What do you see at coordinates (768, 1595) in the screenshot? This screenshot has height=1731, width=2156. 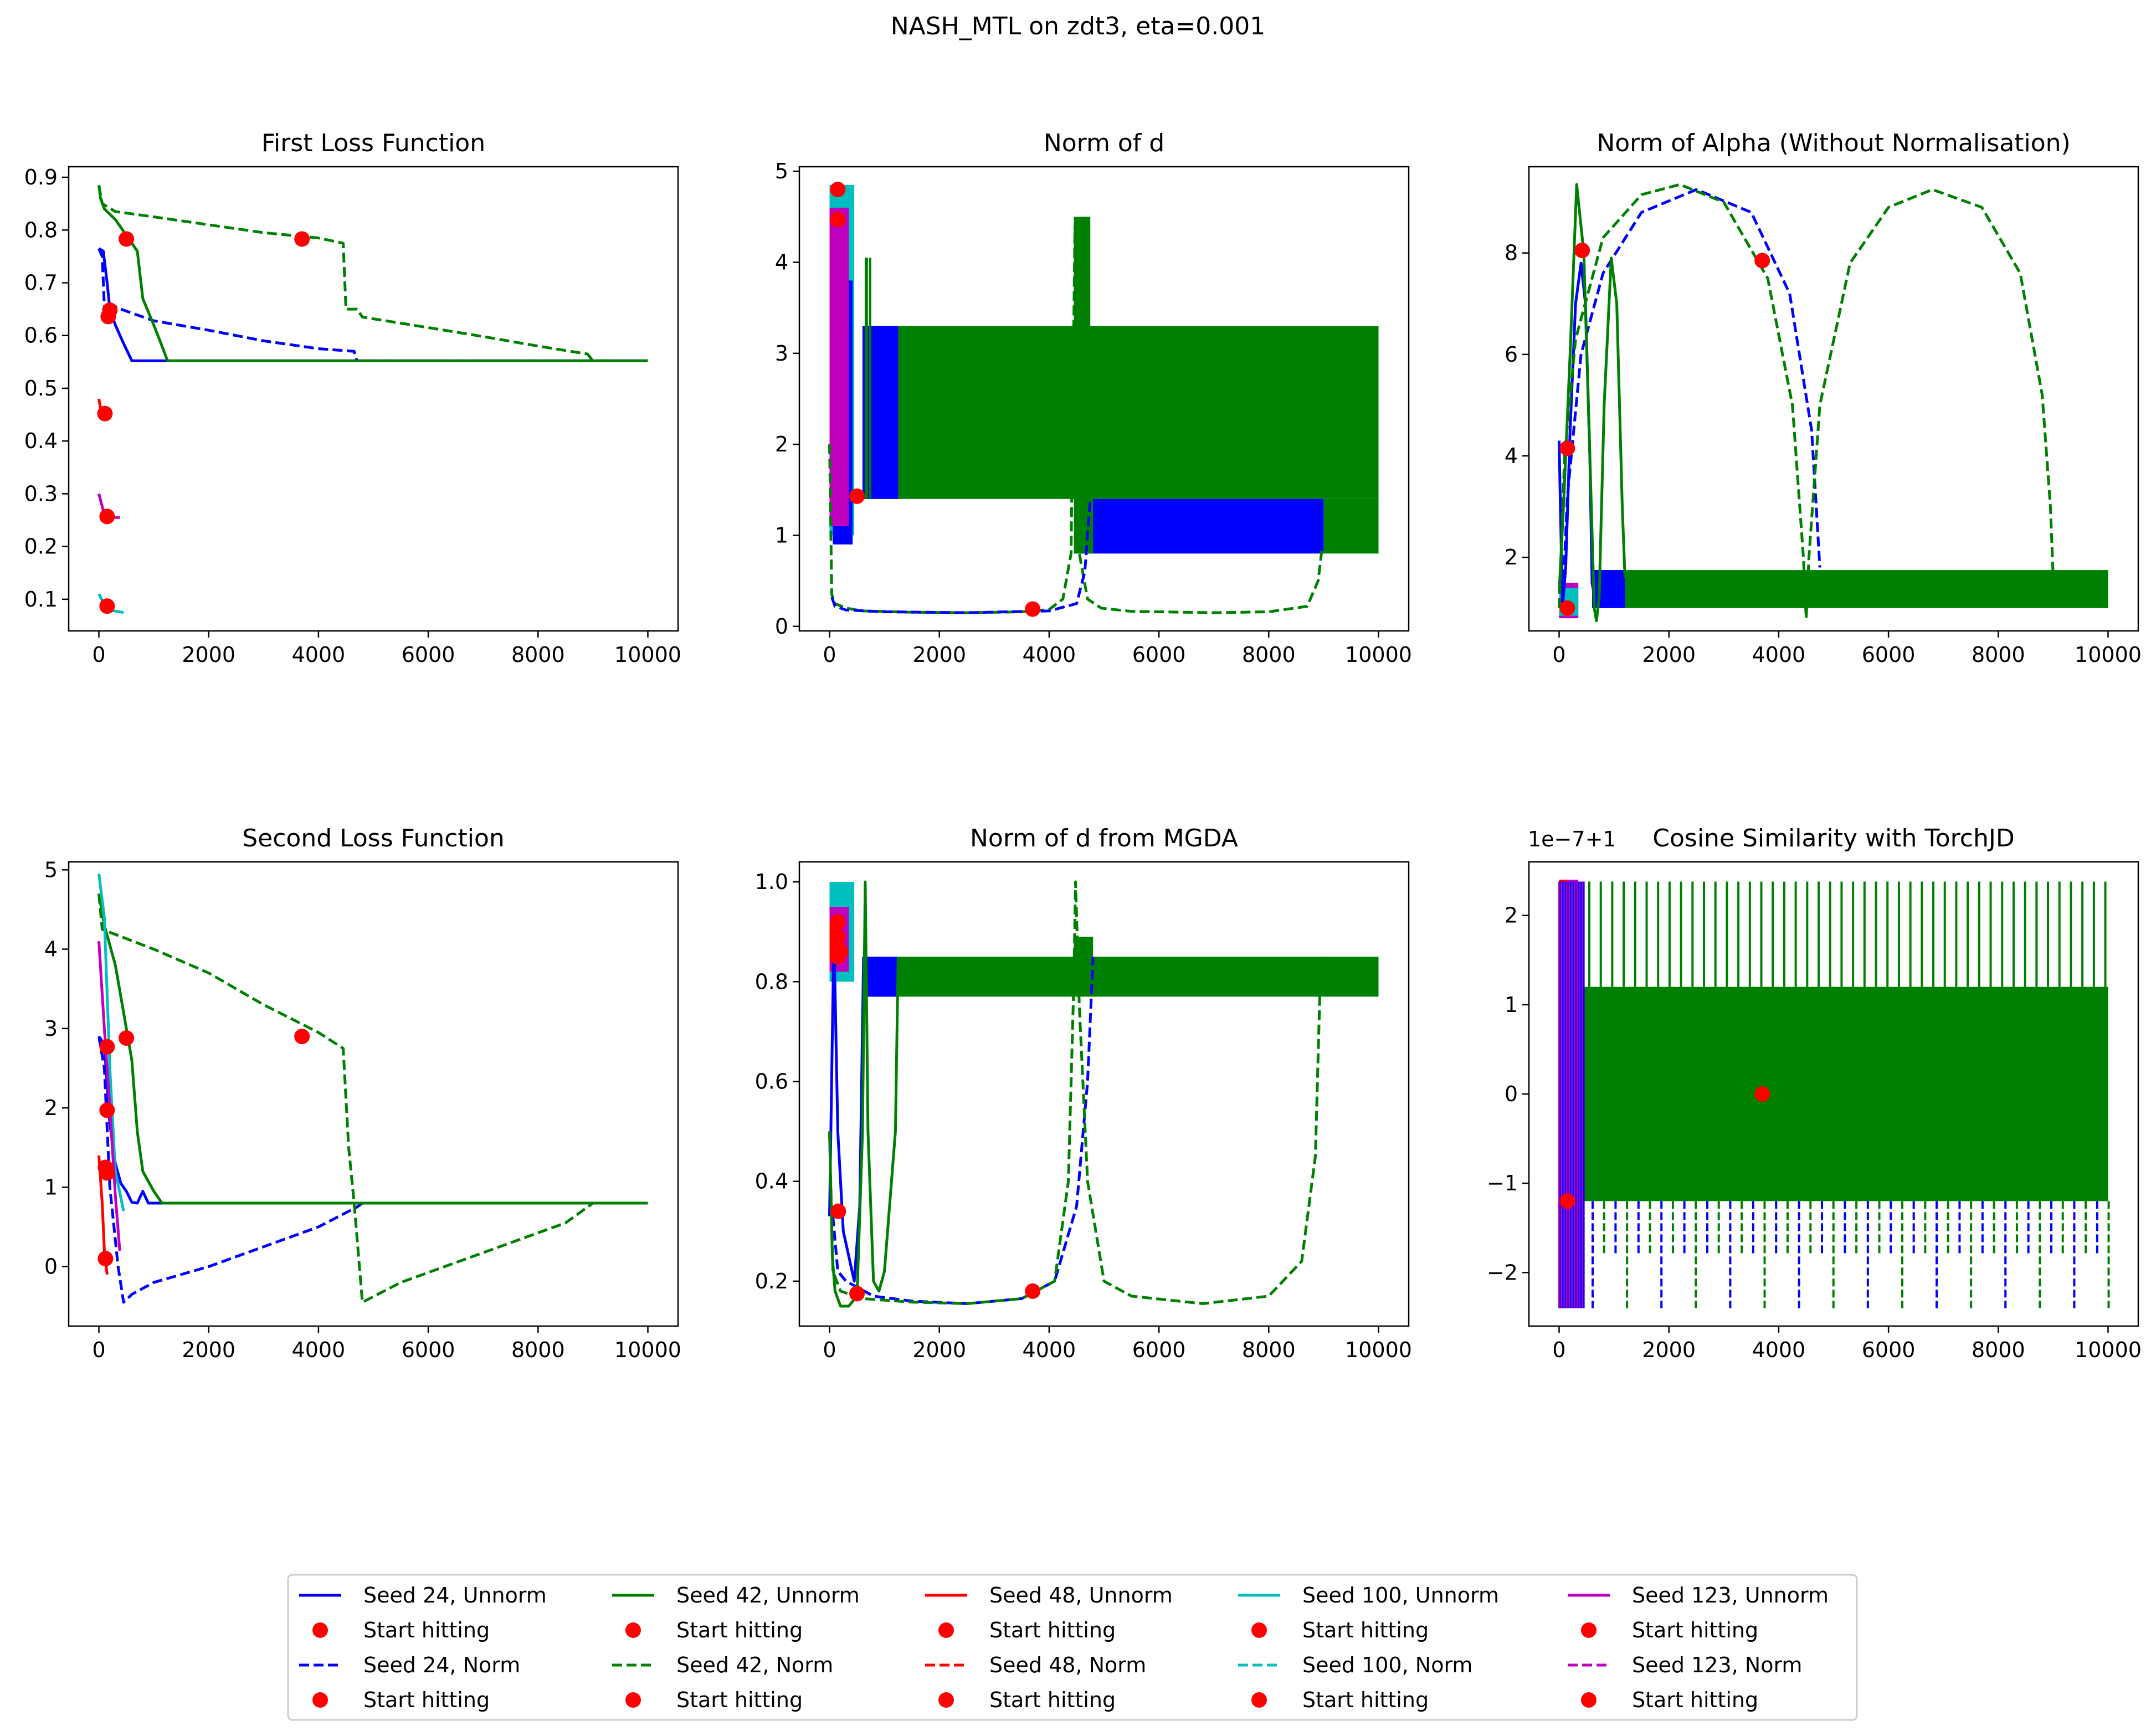 I see `legend-label: Seed 42, Unnorm` at bounding box center [768, 1595].